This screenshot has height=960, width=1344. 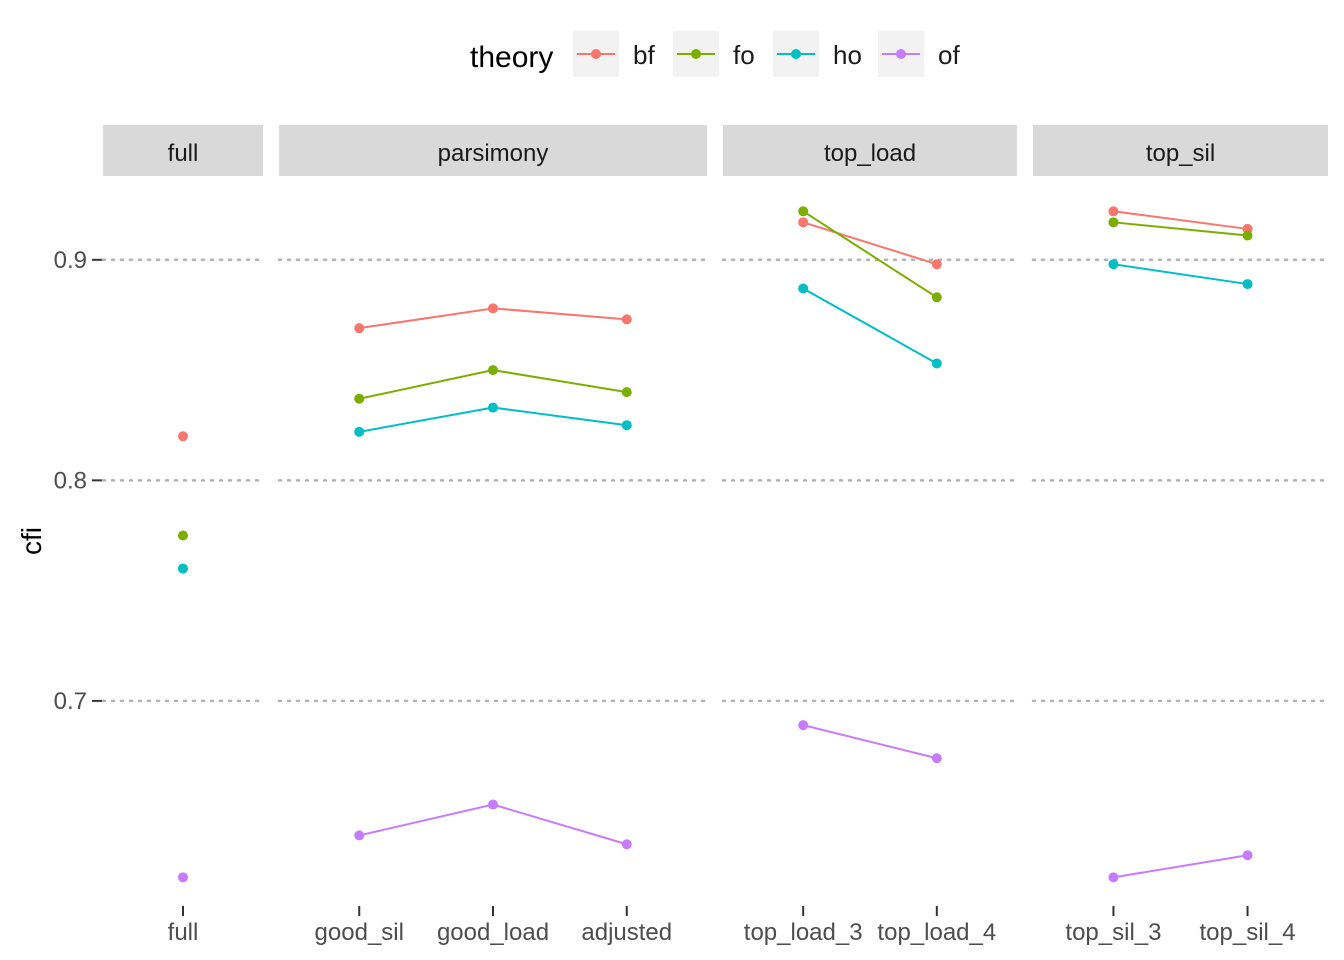 What do you see at coordinates (70, 260) in the screenshot?
I see `y-tick-label: 0.9` at bounding box center [70, 260].